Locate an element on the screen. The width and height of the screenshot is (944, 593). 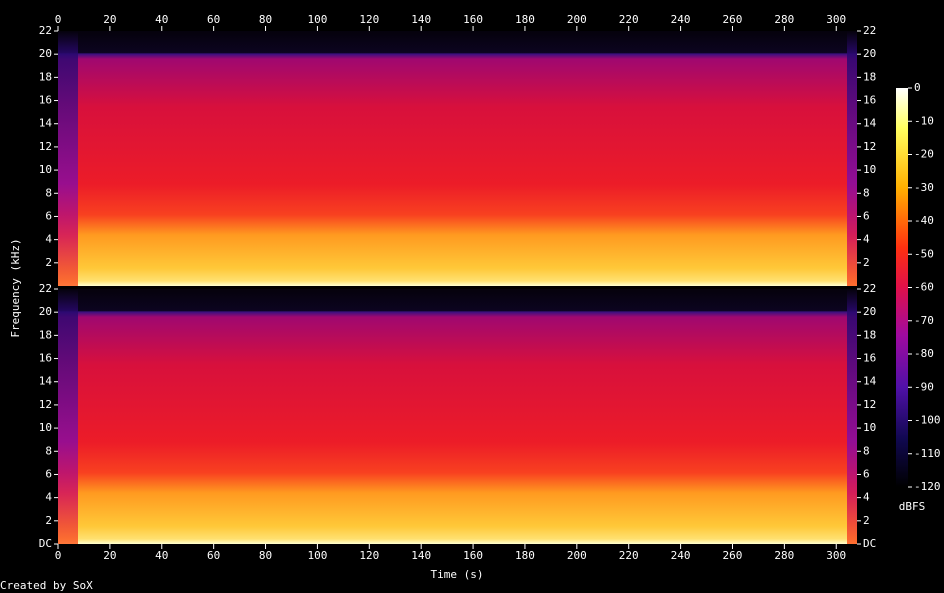
footer: Created by SoX is located at coordinates (46, 585).